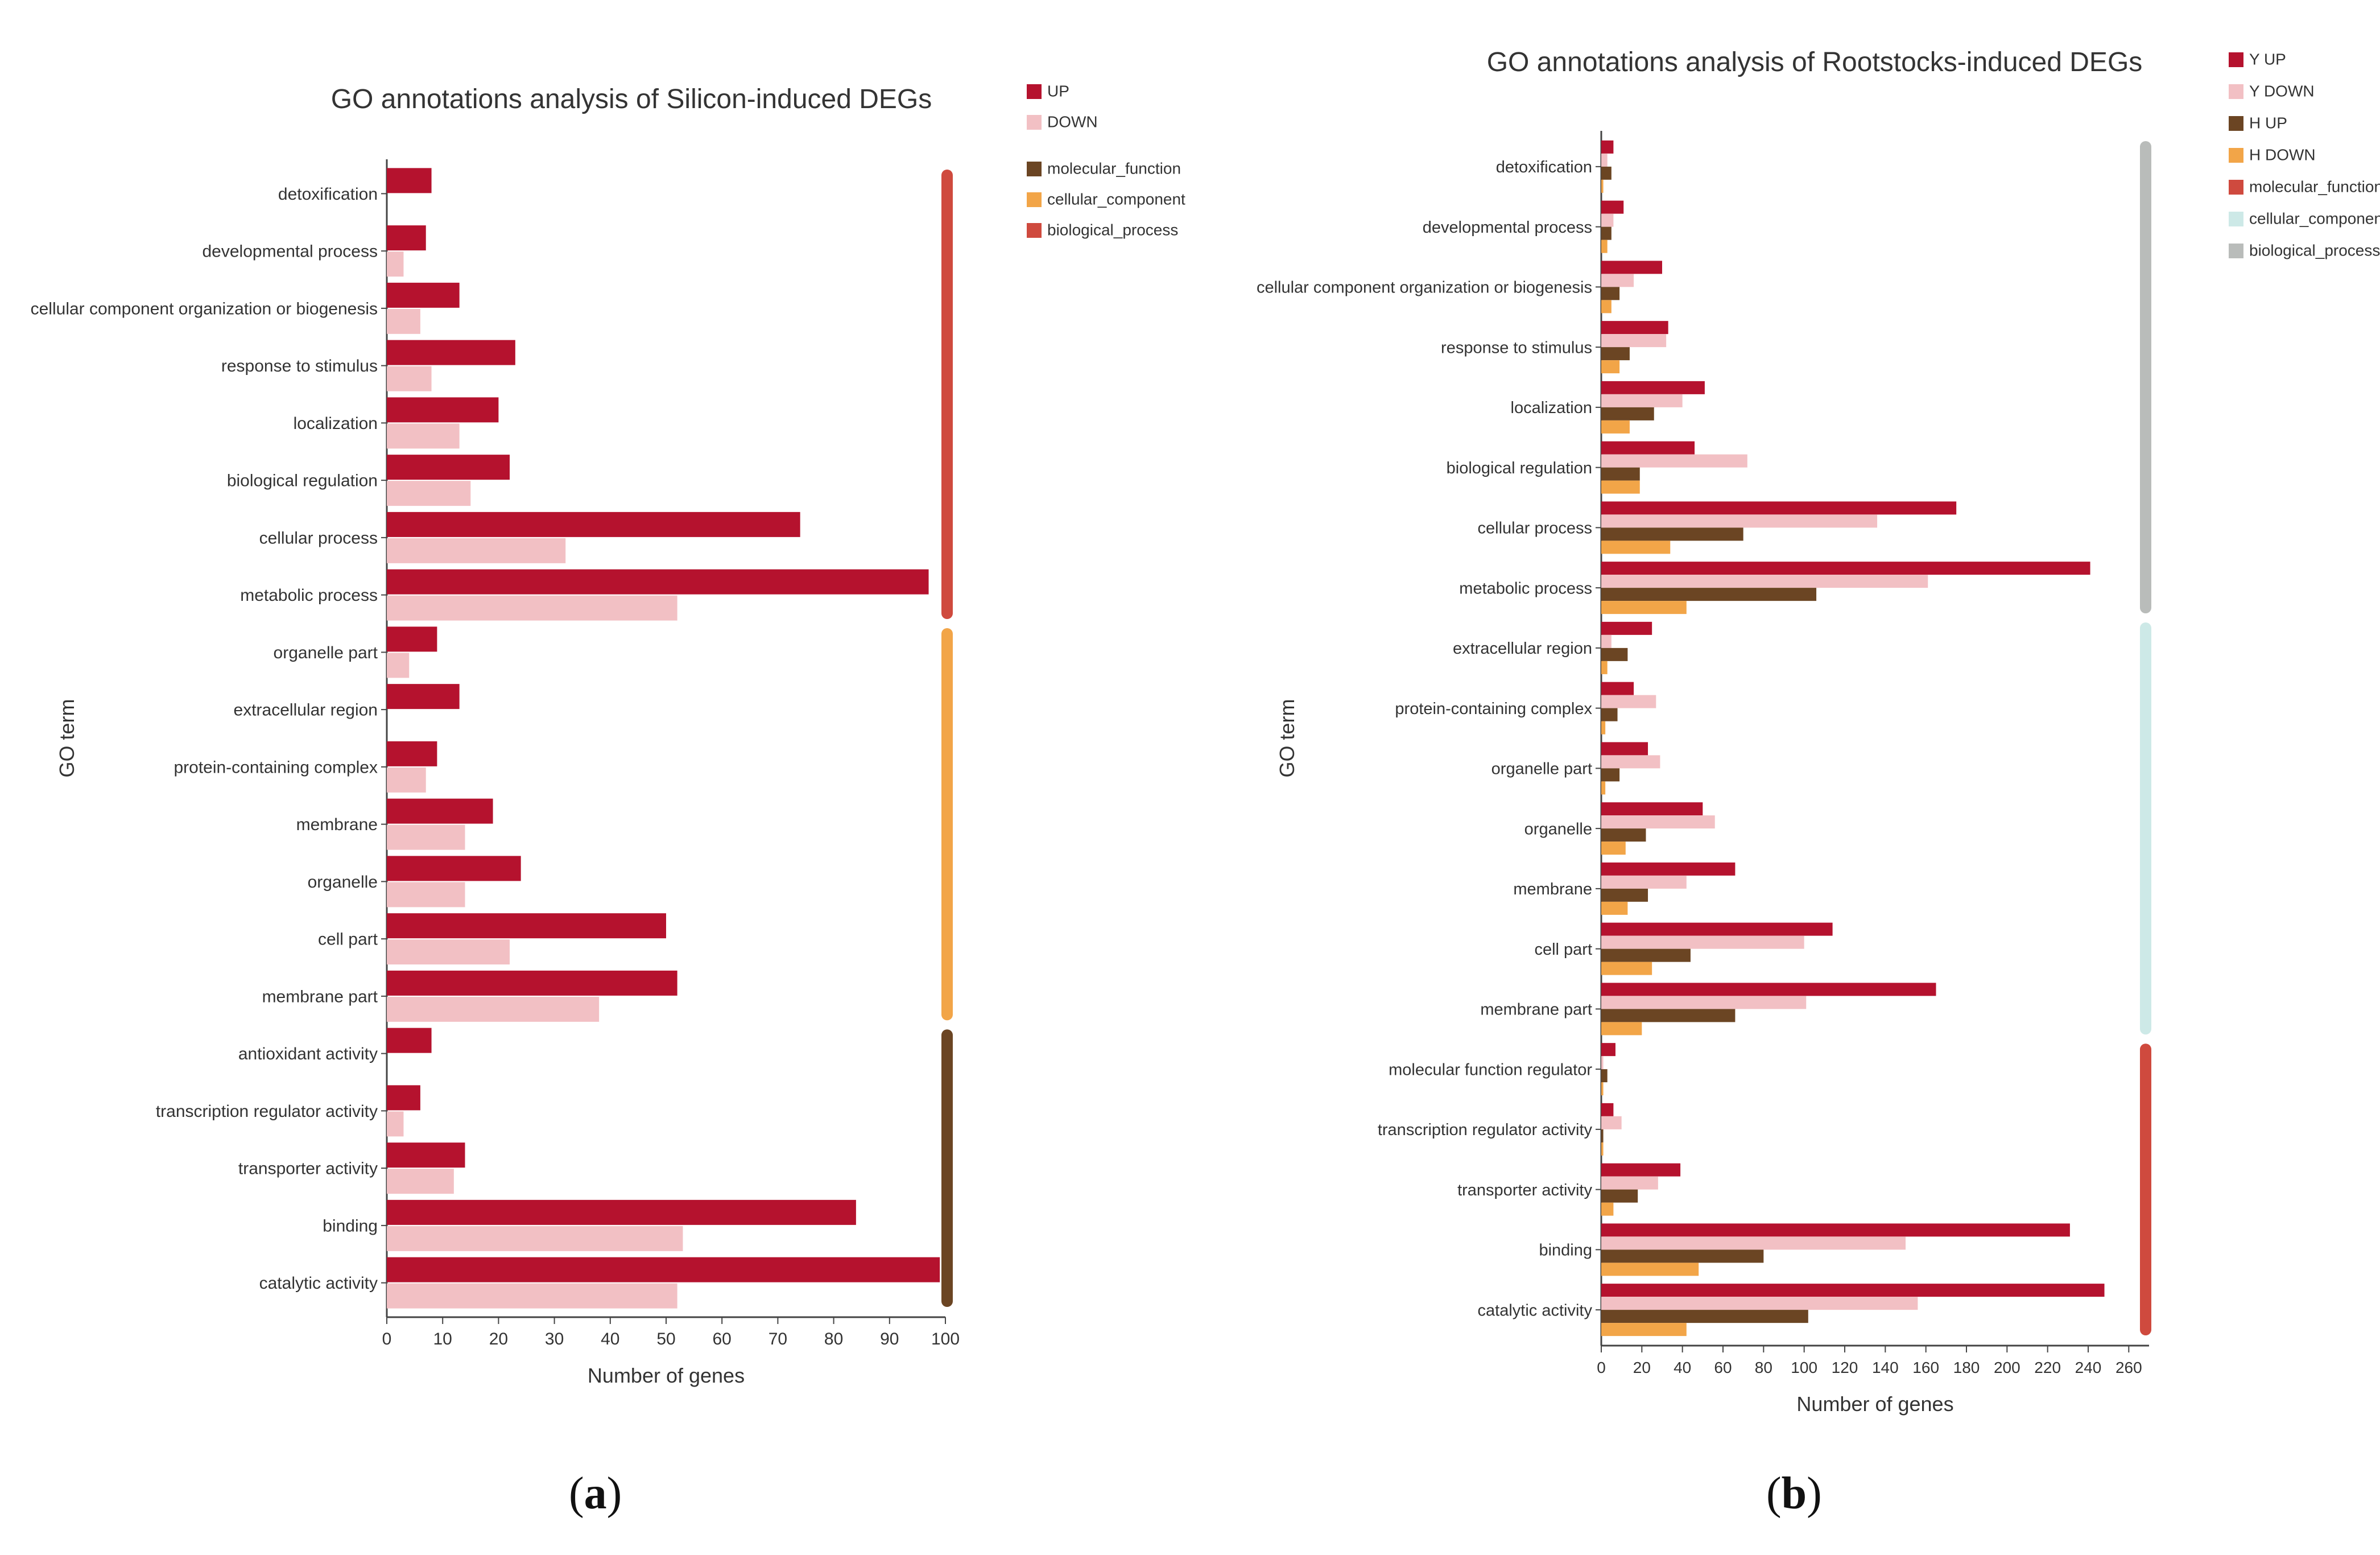  Describe the element at coordinates (2314, 186) in the screenshot. I see `legend-label-b-4: molecular_function` at that location.